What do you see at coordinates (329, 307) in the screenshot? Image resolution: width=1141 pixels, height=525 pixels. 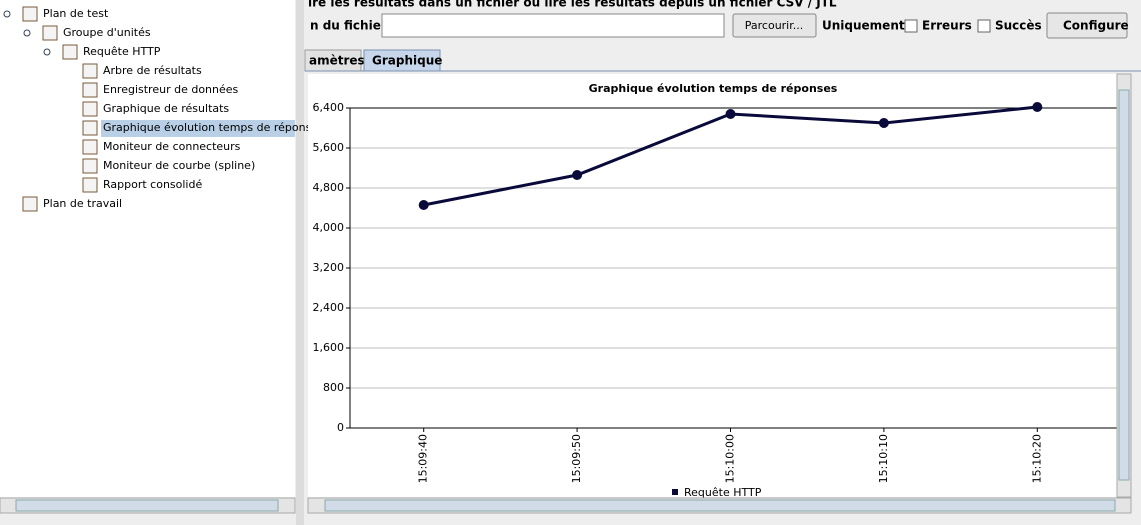 I see `y-tick-label: 2,400` at bounding box center [329, 307].